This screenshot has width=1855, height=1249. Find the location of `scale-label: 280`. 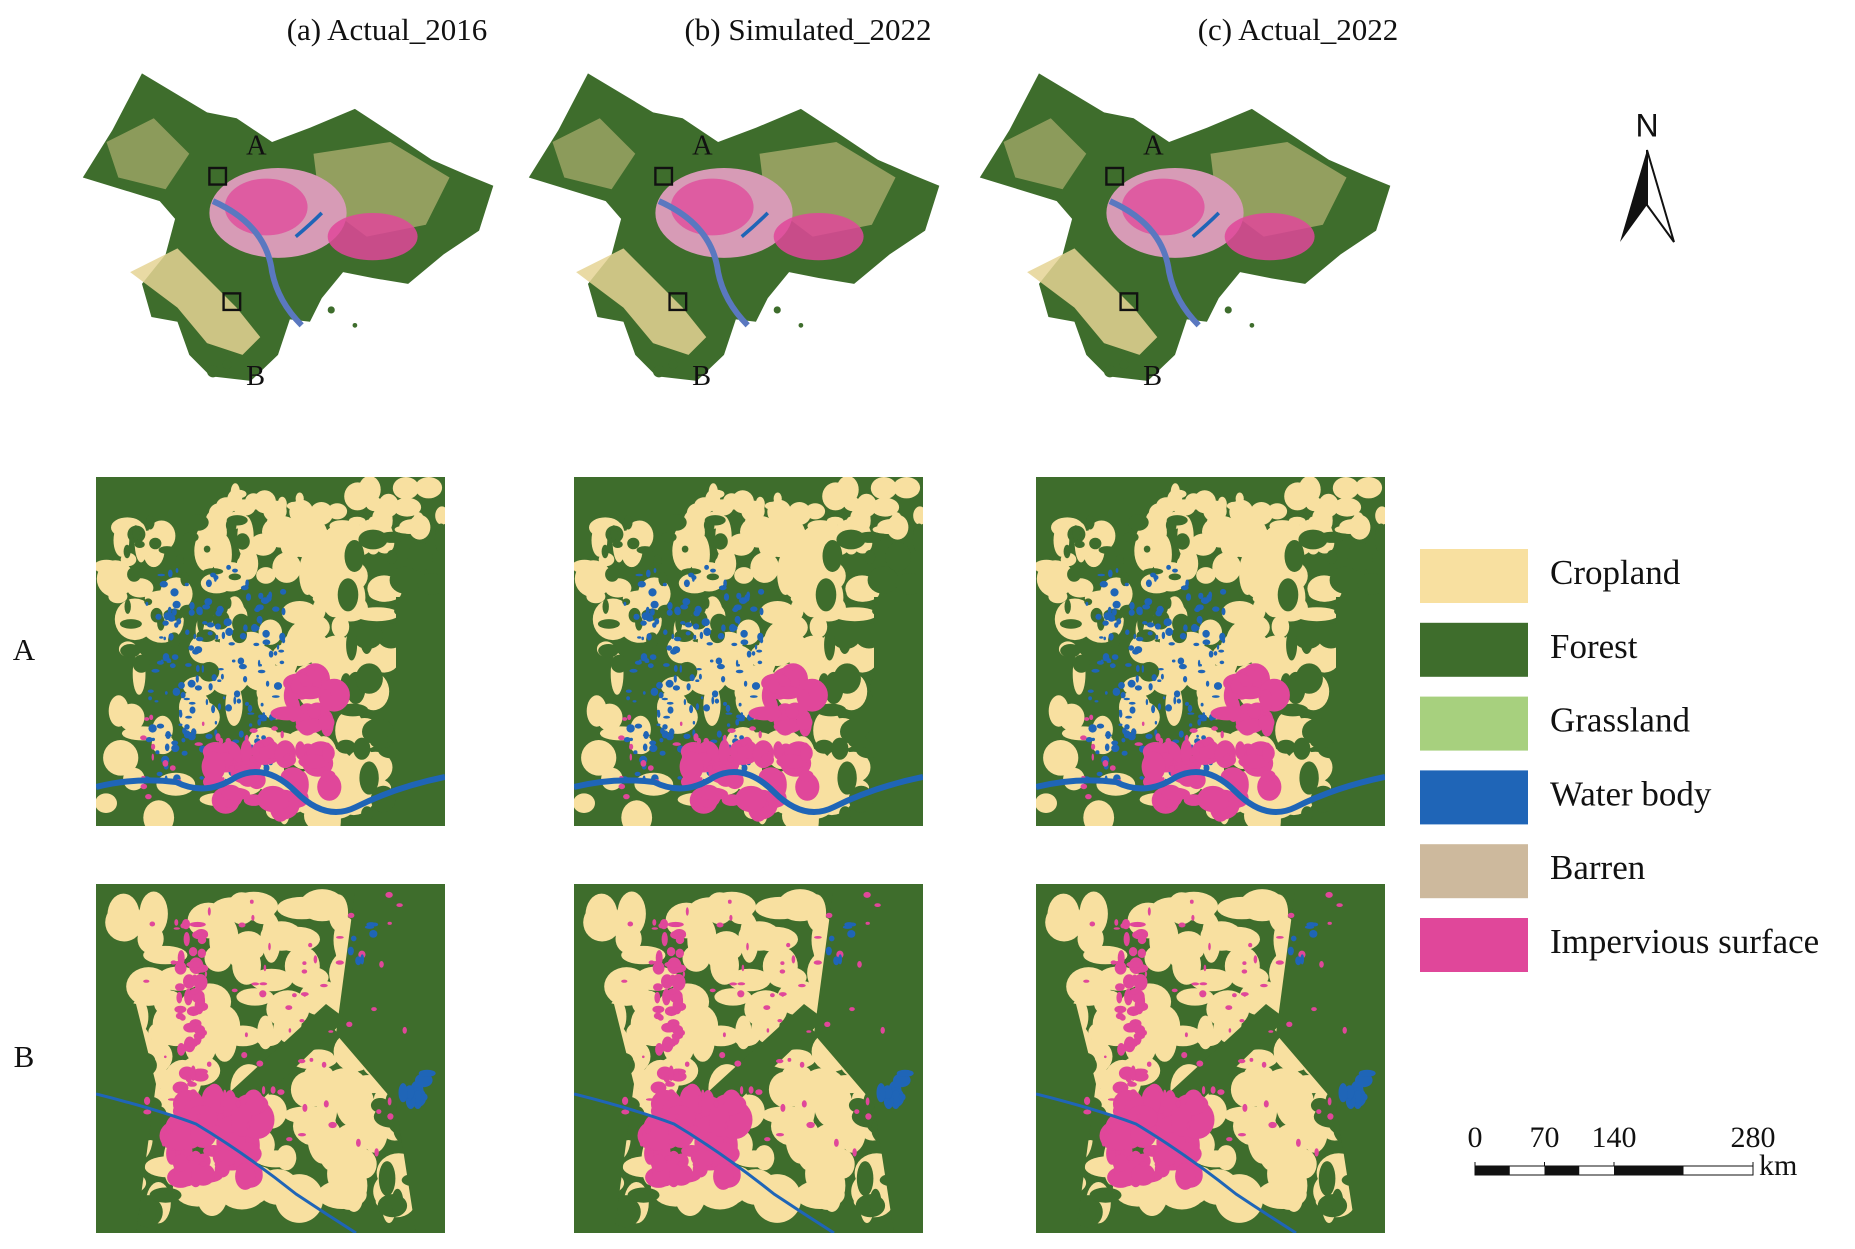

scale-label: 280 is located at coordinates (1753, 1137).